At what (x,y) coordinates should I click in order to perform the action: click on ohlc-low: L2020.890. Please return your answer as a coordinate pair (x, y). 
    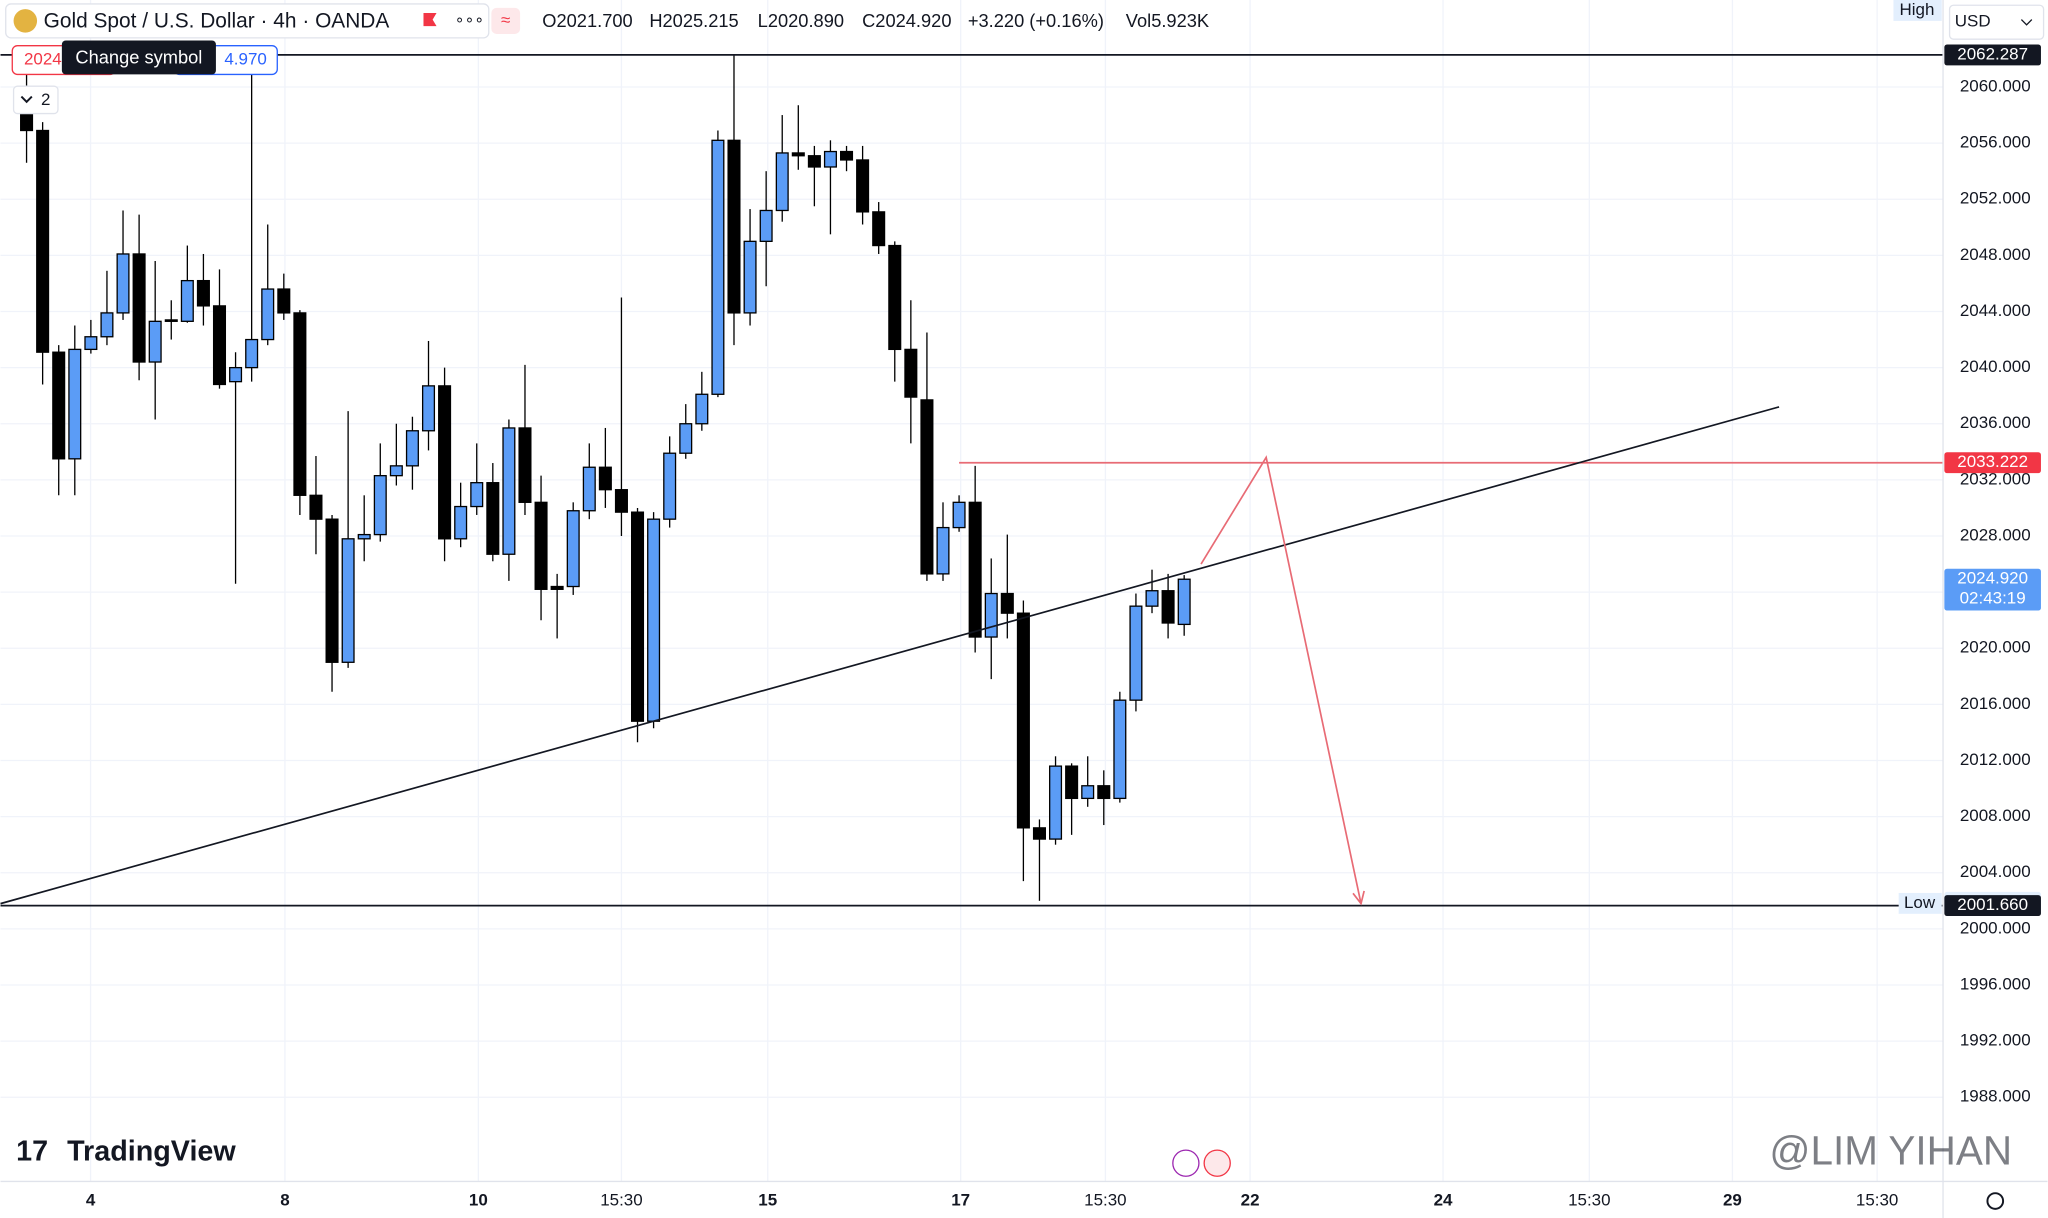
    Looking at the image, I should click on (801, 20).